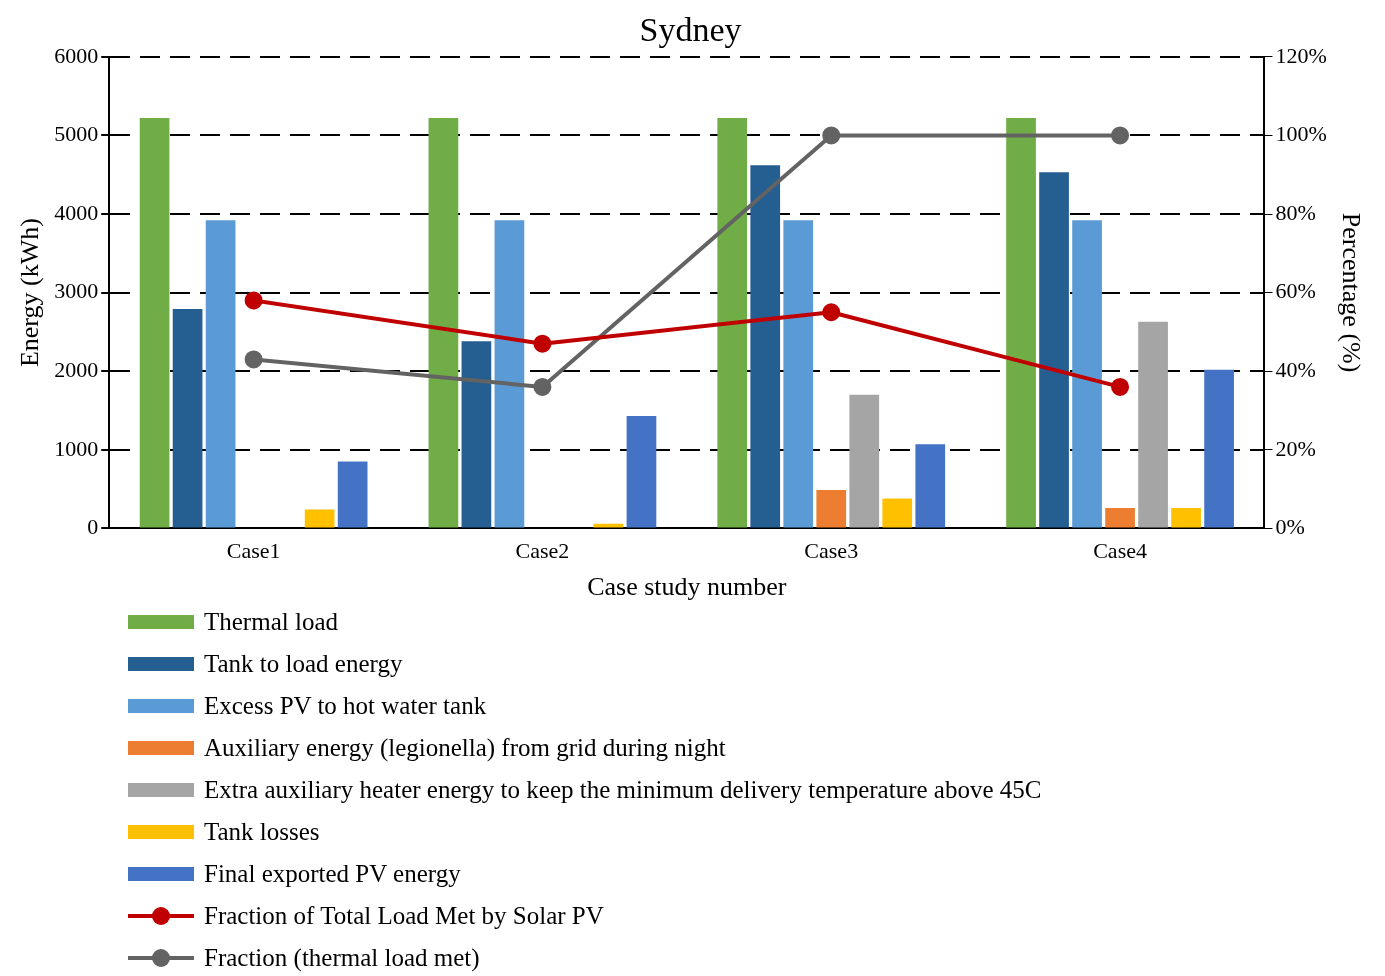  What do you see at coordinates (1120, 551) in the screenshot?
I see `x-tick-label: Case4` at bounding box center [1120, 551].